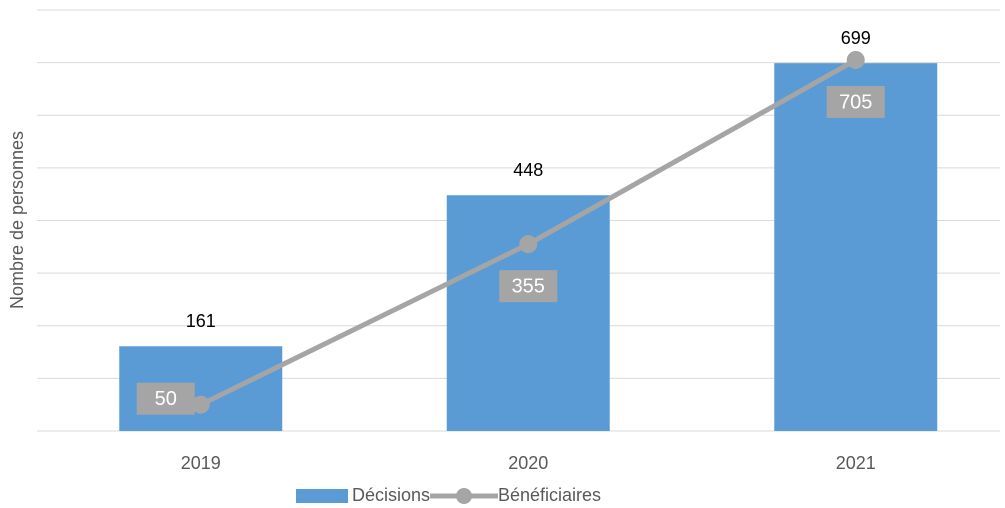  Describe the element at coordinates (201, 463) in the screenshot. I see `x-tick-label: 2019` at that location.